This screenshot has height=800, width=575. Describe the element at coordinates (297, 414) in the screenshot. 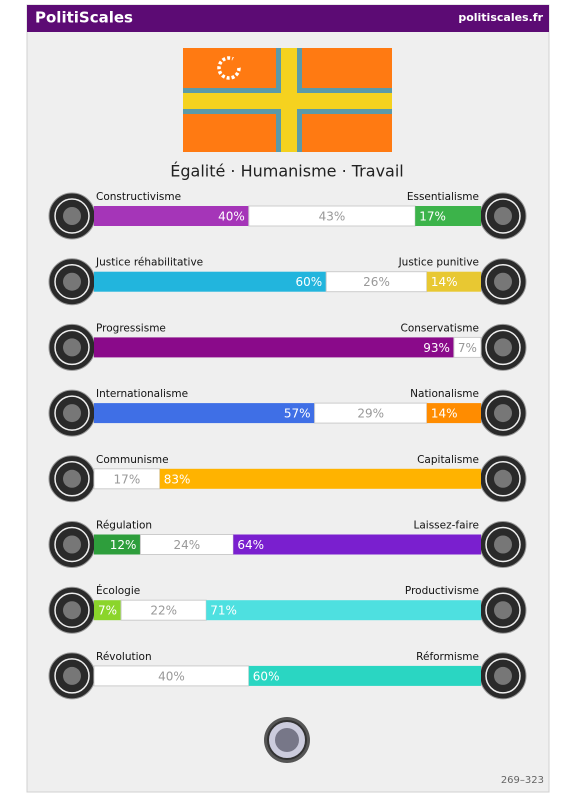

I see `segment-label: 57%` at that location.